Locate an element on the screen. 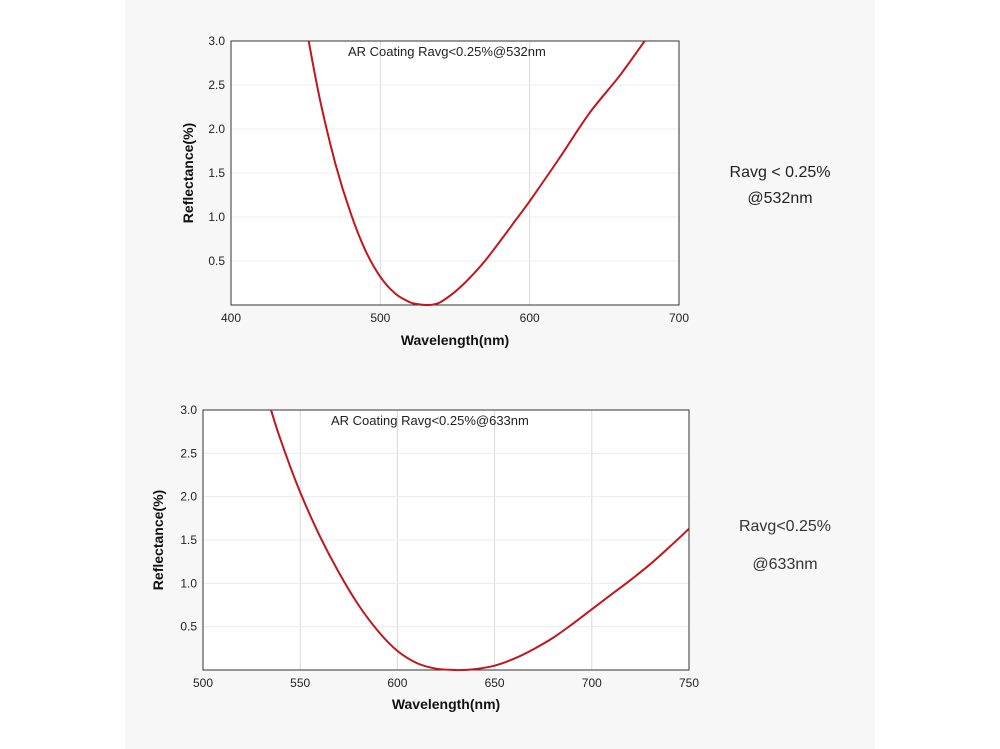 Image resolution: width=1000 pixels, height=749 pixels. chart1-title: AR Coating Ravg<0.25%@532nm is located at coordinates (447, 51).